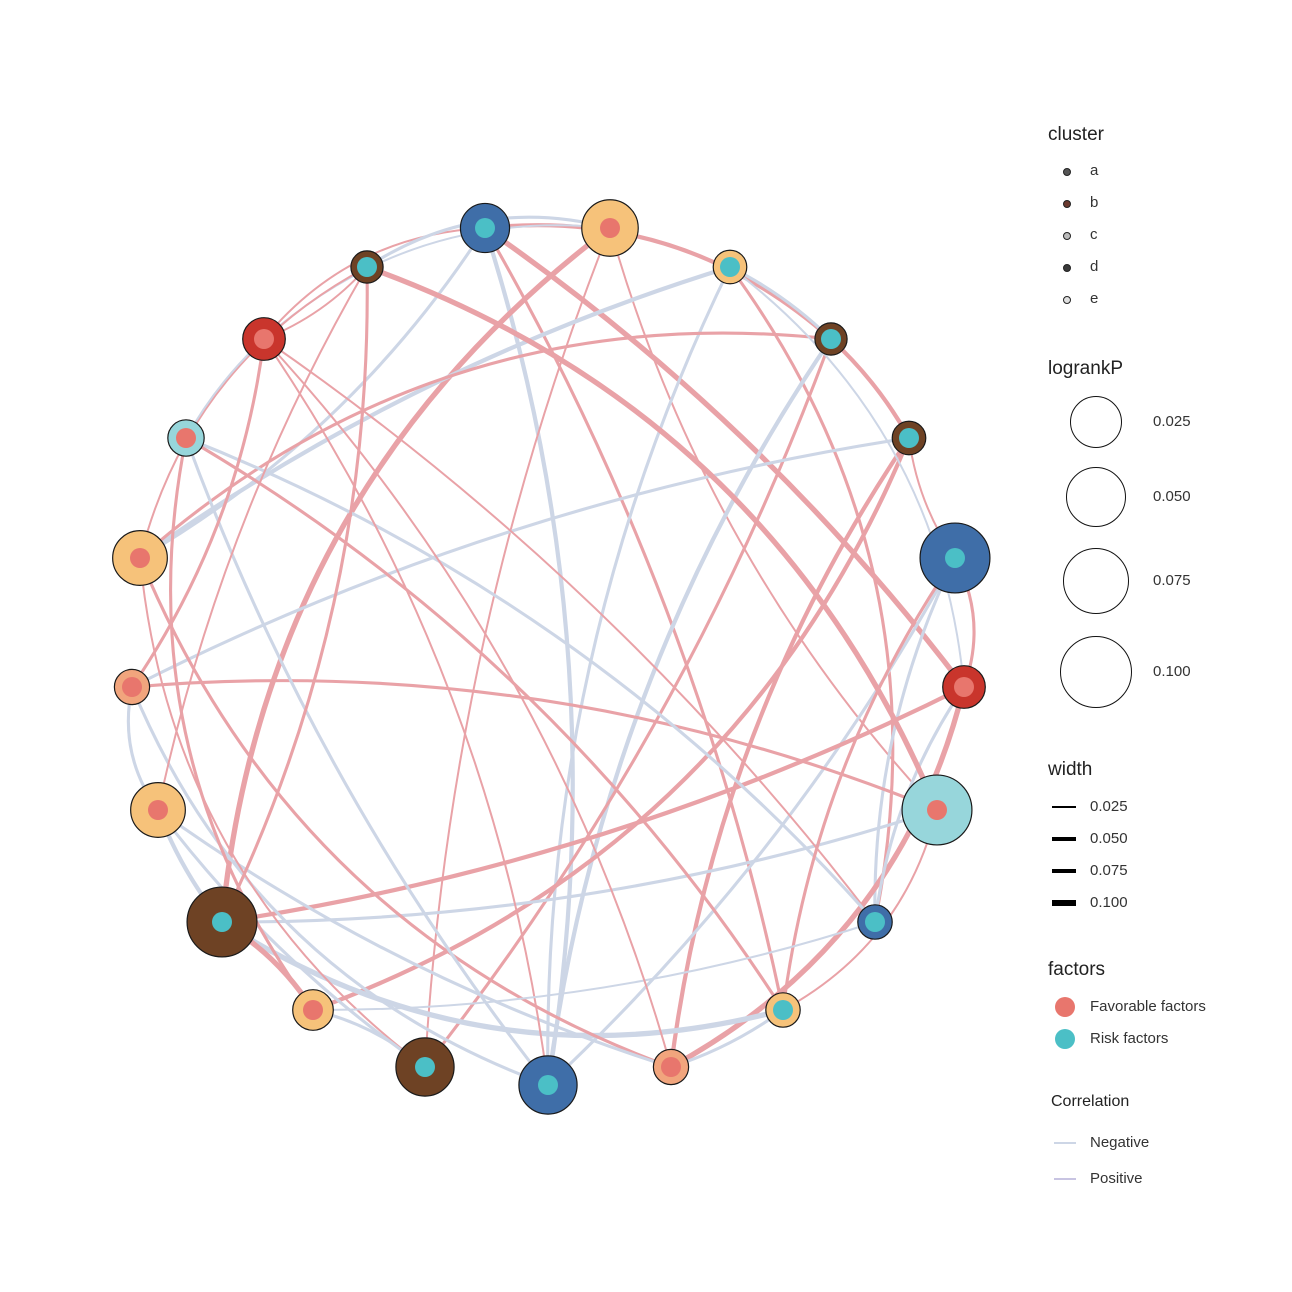  I want to click on factor-label-0: Favorable factors, so click(1148, 1006).